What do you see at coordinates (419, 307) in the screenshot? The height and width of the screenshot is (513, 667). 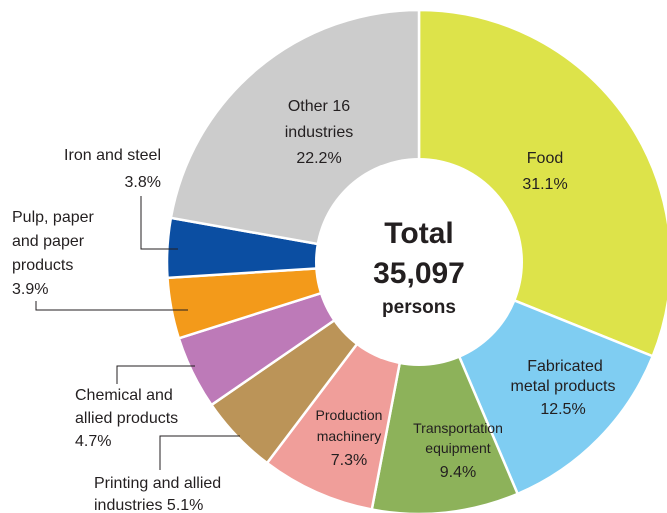 I see `center-unit-label: persons` at bounding box center [419, 307].